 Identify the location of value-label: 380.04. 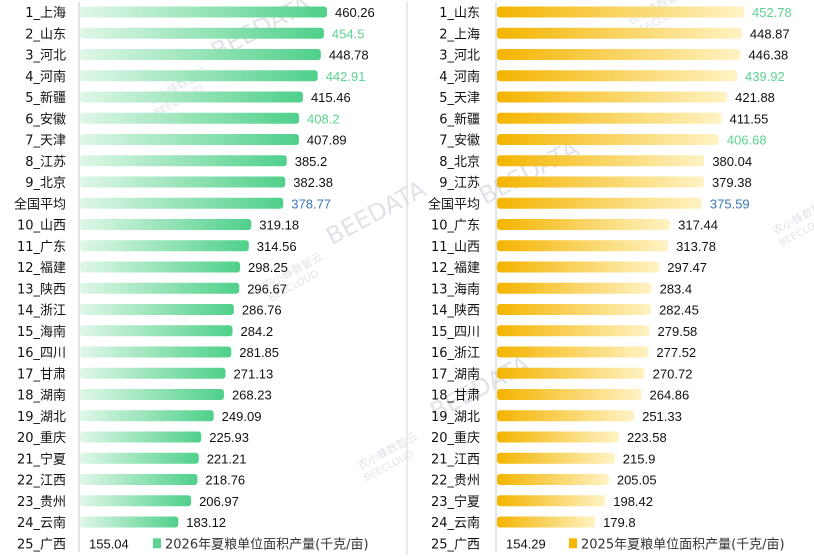
(732, 161).